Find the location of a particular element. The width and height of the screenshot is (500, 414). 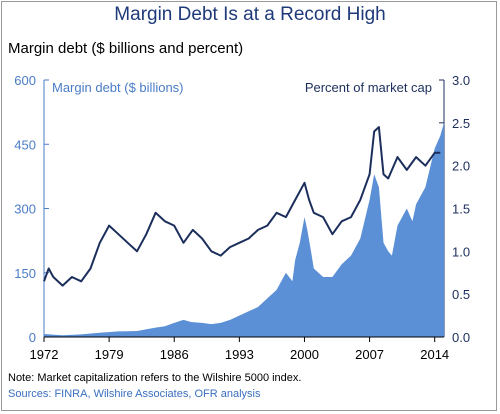

left-tick-label: 600 is located at coordinates (25, 80).